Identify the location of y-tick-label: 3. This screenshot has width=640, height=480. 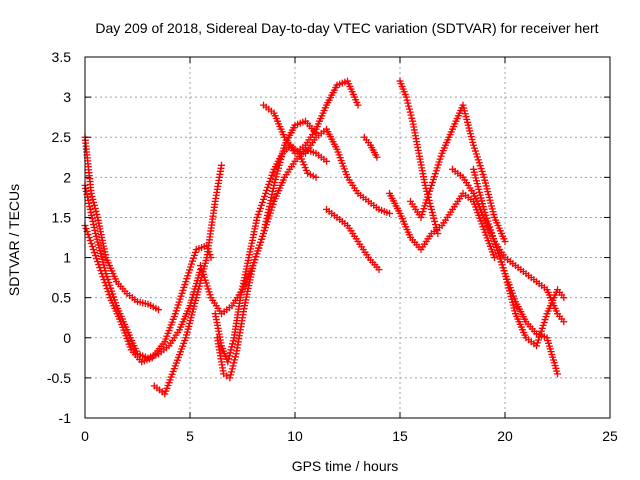
(67, 97).